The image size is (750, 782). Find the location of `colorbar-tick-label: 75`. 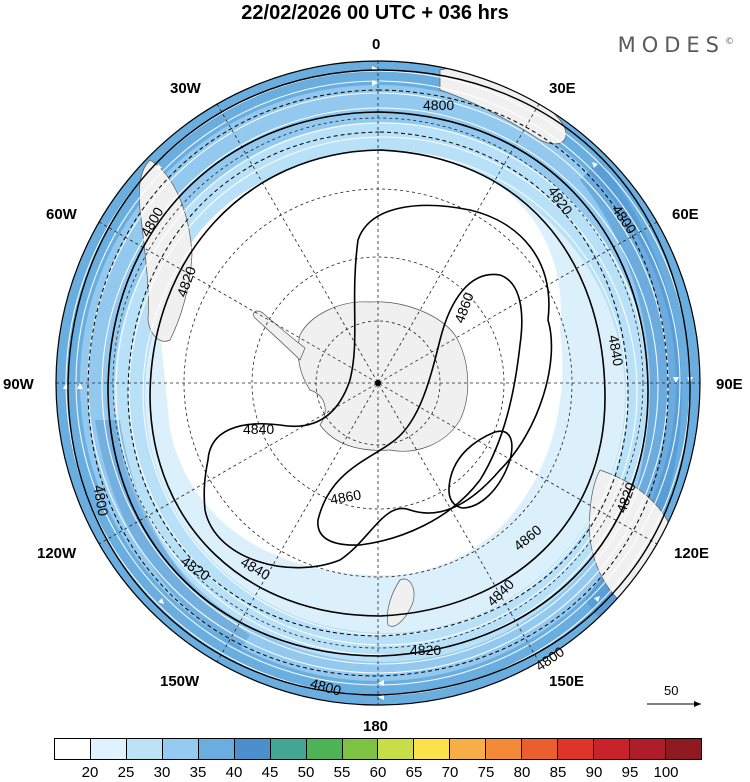

colorbar-tick-label: 75 is located at coordinates (486, 772).